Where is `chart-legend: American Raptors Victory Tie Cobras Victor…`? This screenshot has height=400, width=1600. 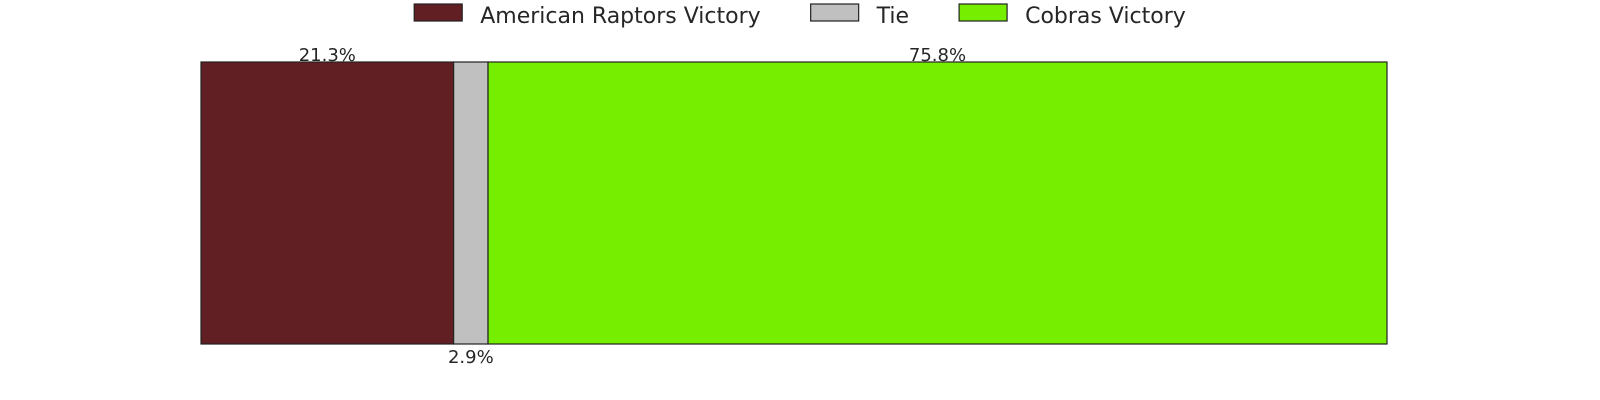 chart-legend: American Raptors Victory Tie Cobras Victor… is located at coordinates (799, 16).